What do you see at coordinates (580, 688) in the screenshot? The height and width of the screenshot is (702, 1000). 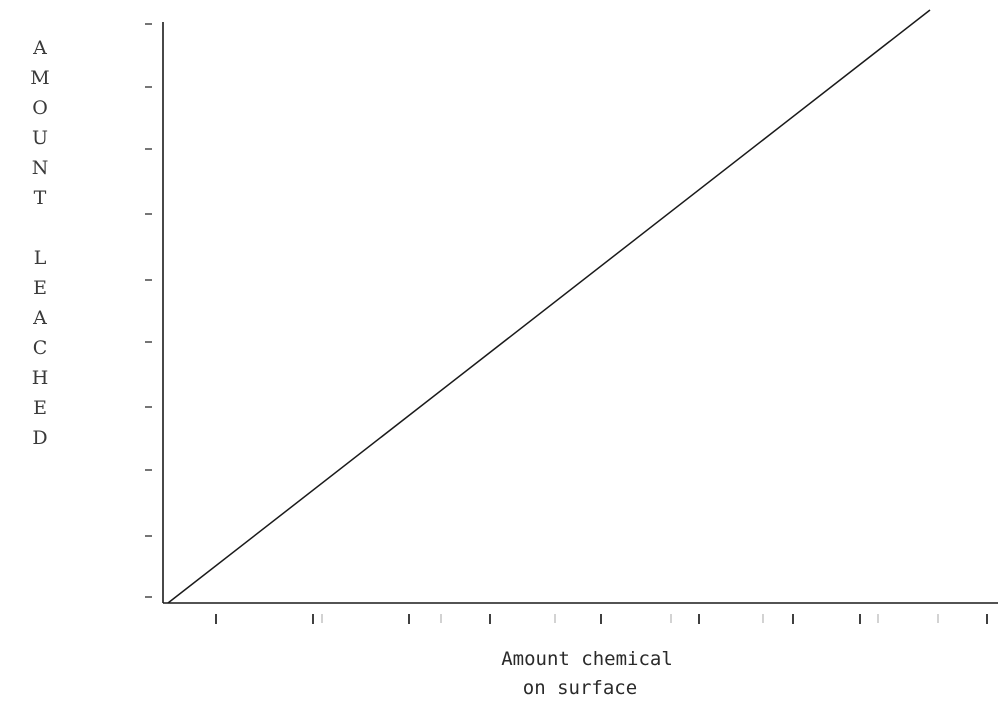 I see `x-axis-label-line-2: on surface` at bounding box center [580, 688].